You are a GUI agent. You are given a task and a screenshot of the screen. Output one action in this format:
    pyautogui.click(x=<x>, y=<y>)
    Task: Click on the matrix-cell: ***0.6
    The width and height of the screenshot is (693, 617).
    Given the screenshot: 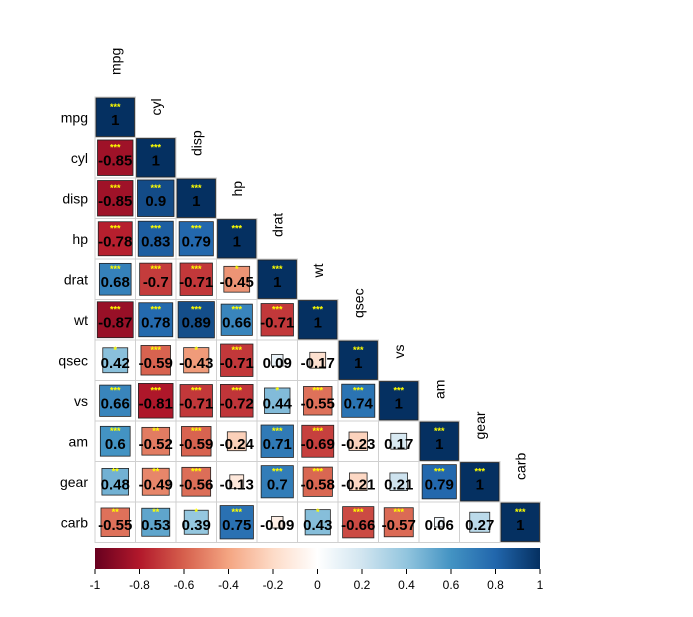 What is the action you would take?
    pyautogui.click(x=115, y=441)
    